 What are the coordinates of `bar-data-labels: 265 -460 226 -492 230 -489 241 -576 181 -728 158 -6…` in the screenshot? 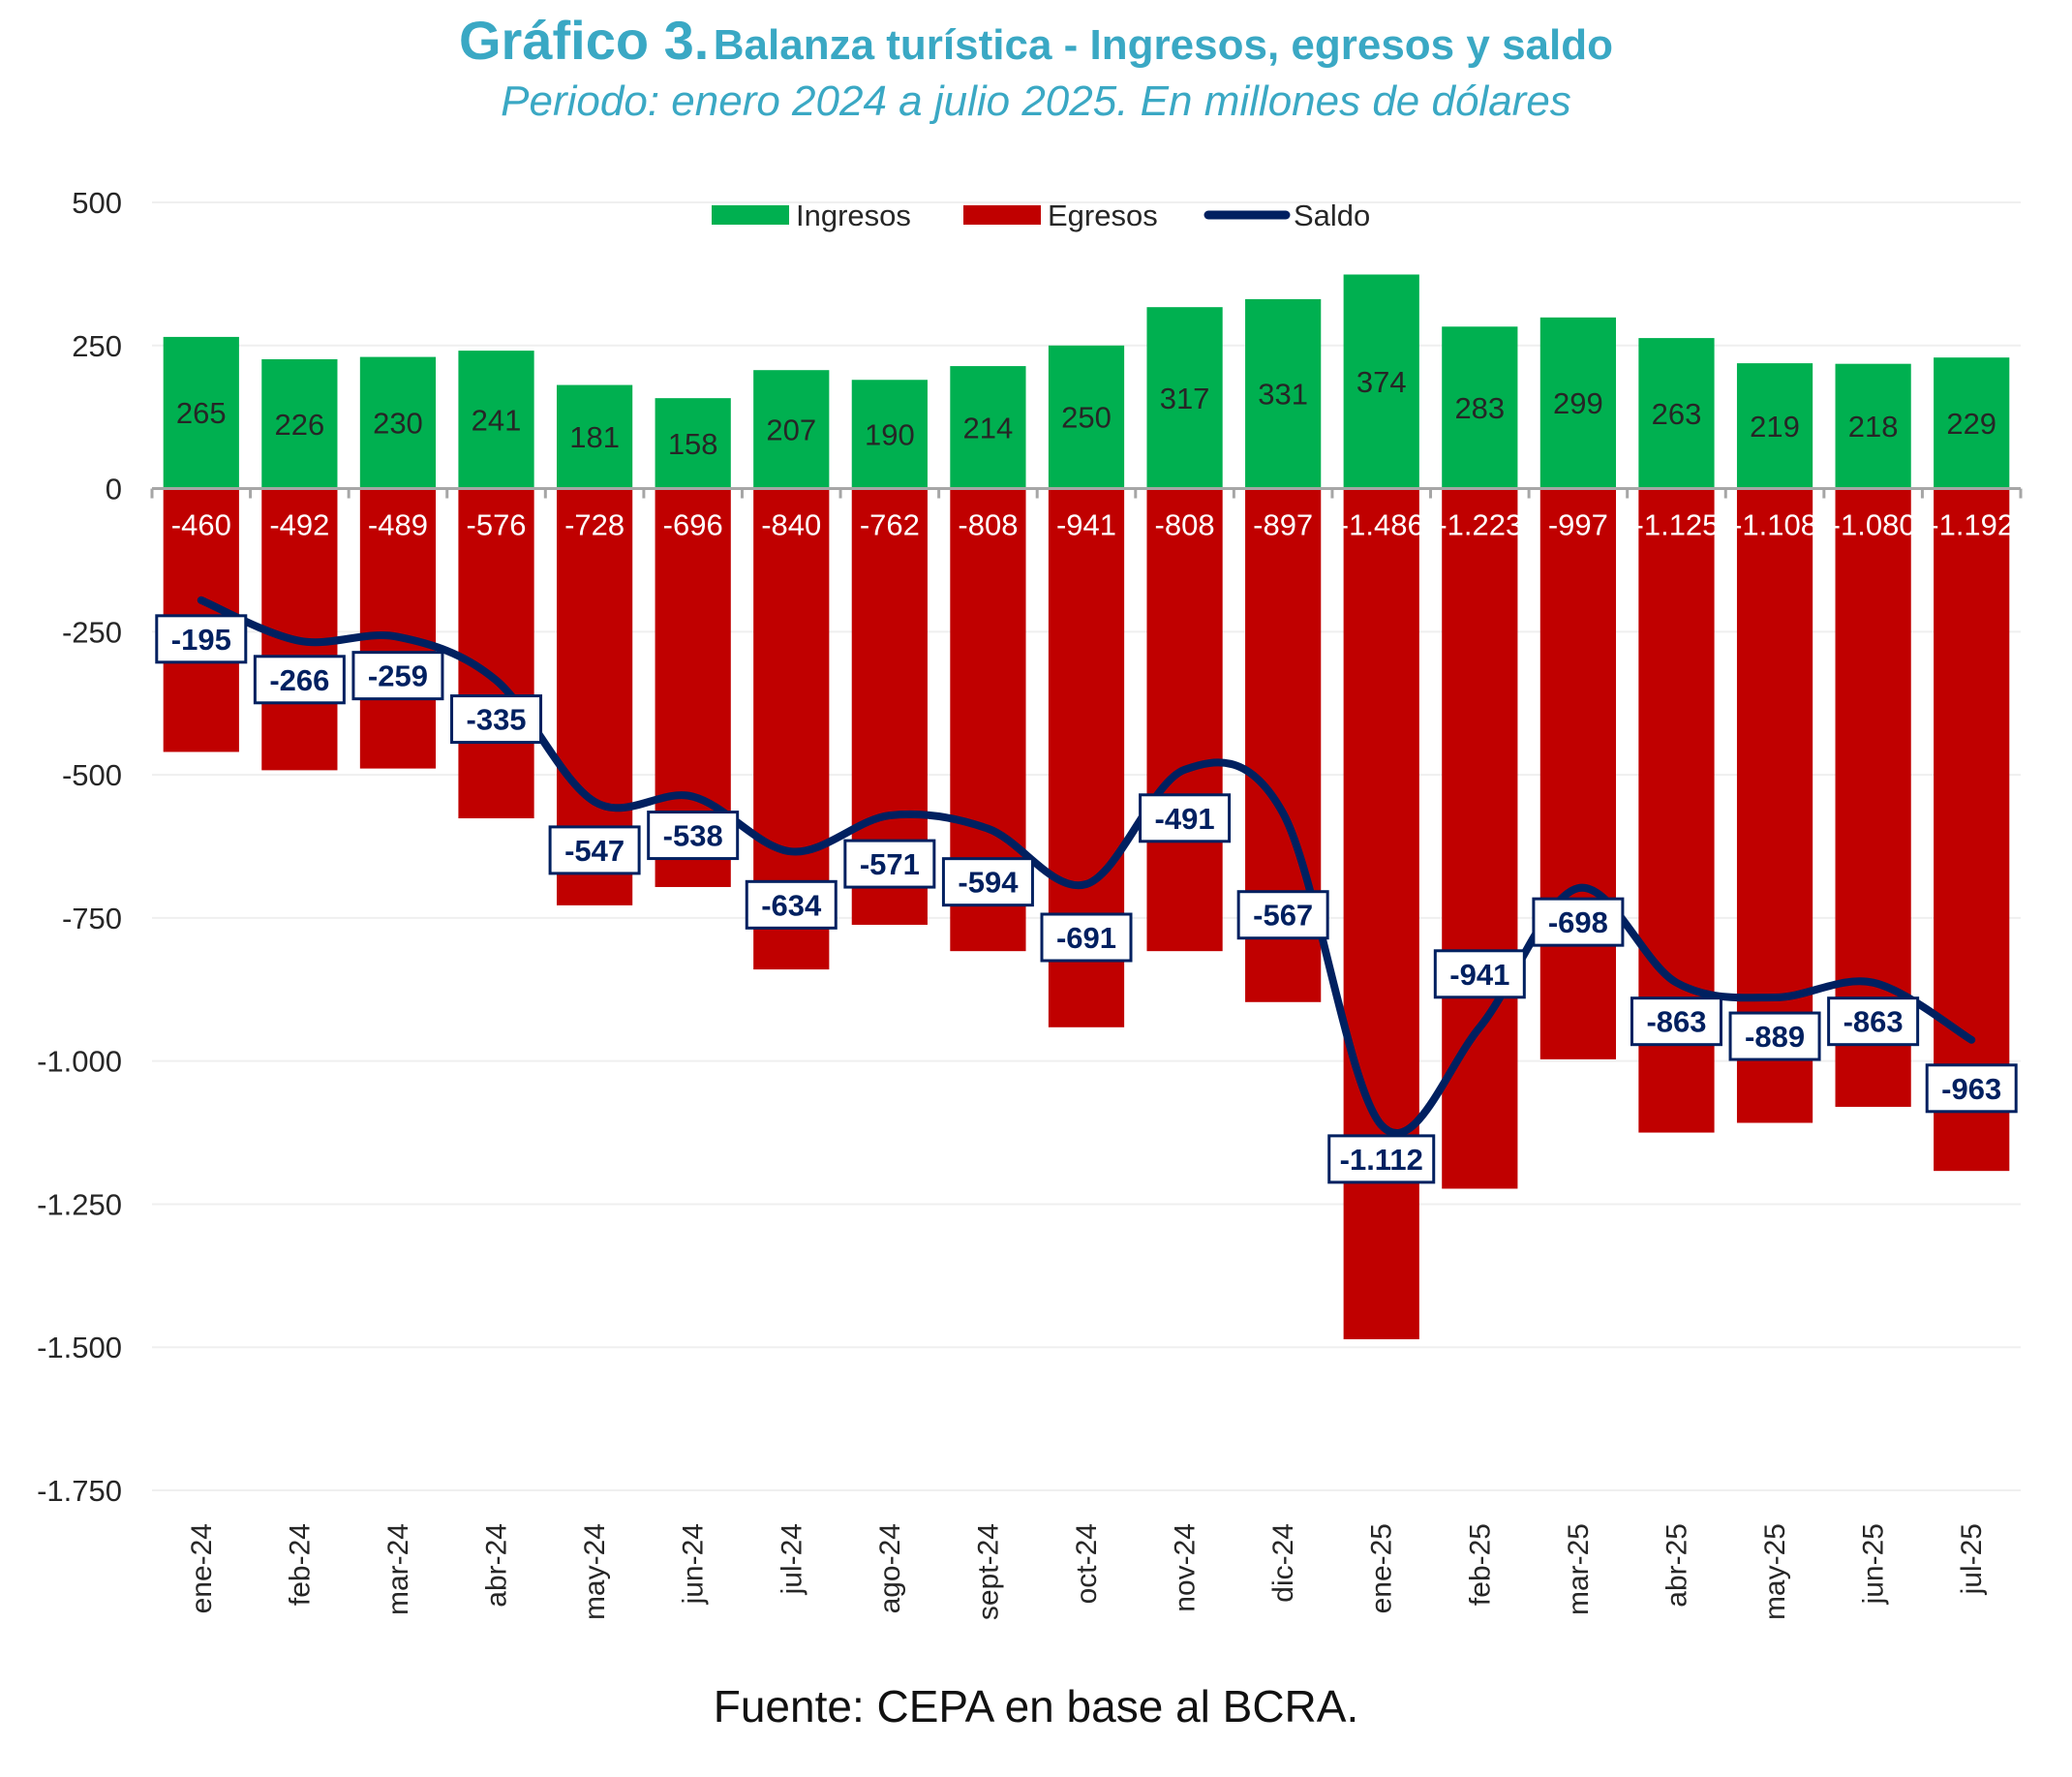 It's located at (1092, 453).